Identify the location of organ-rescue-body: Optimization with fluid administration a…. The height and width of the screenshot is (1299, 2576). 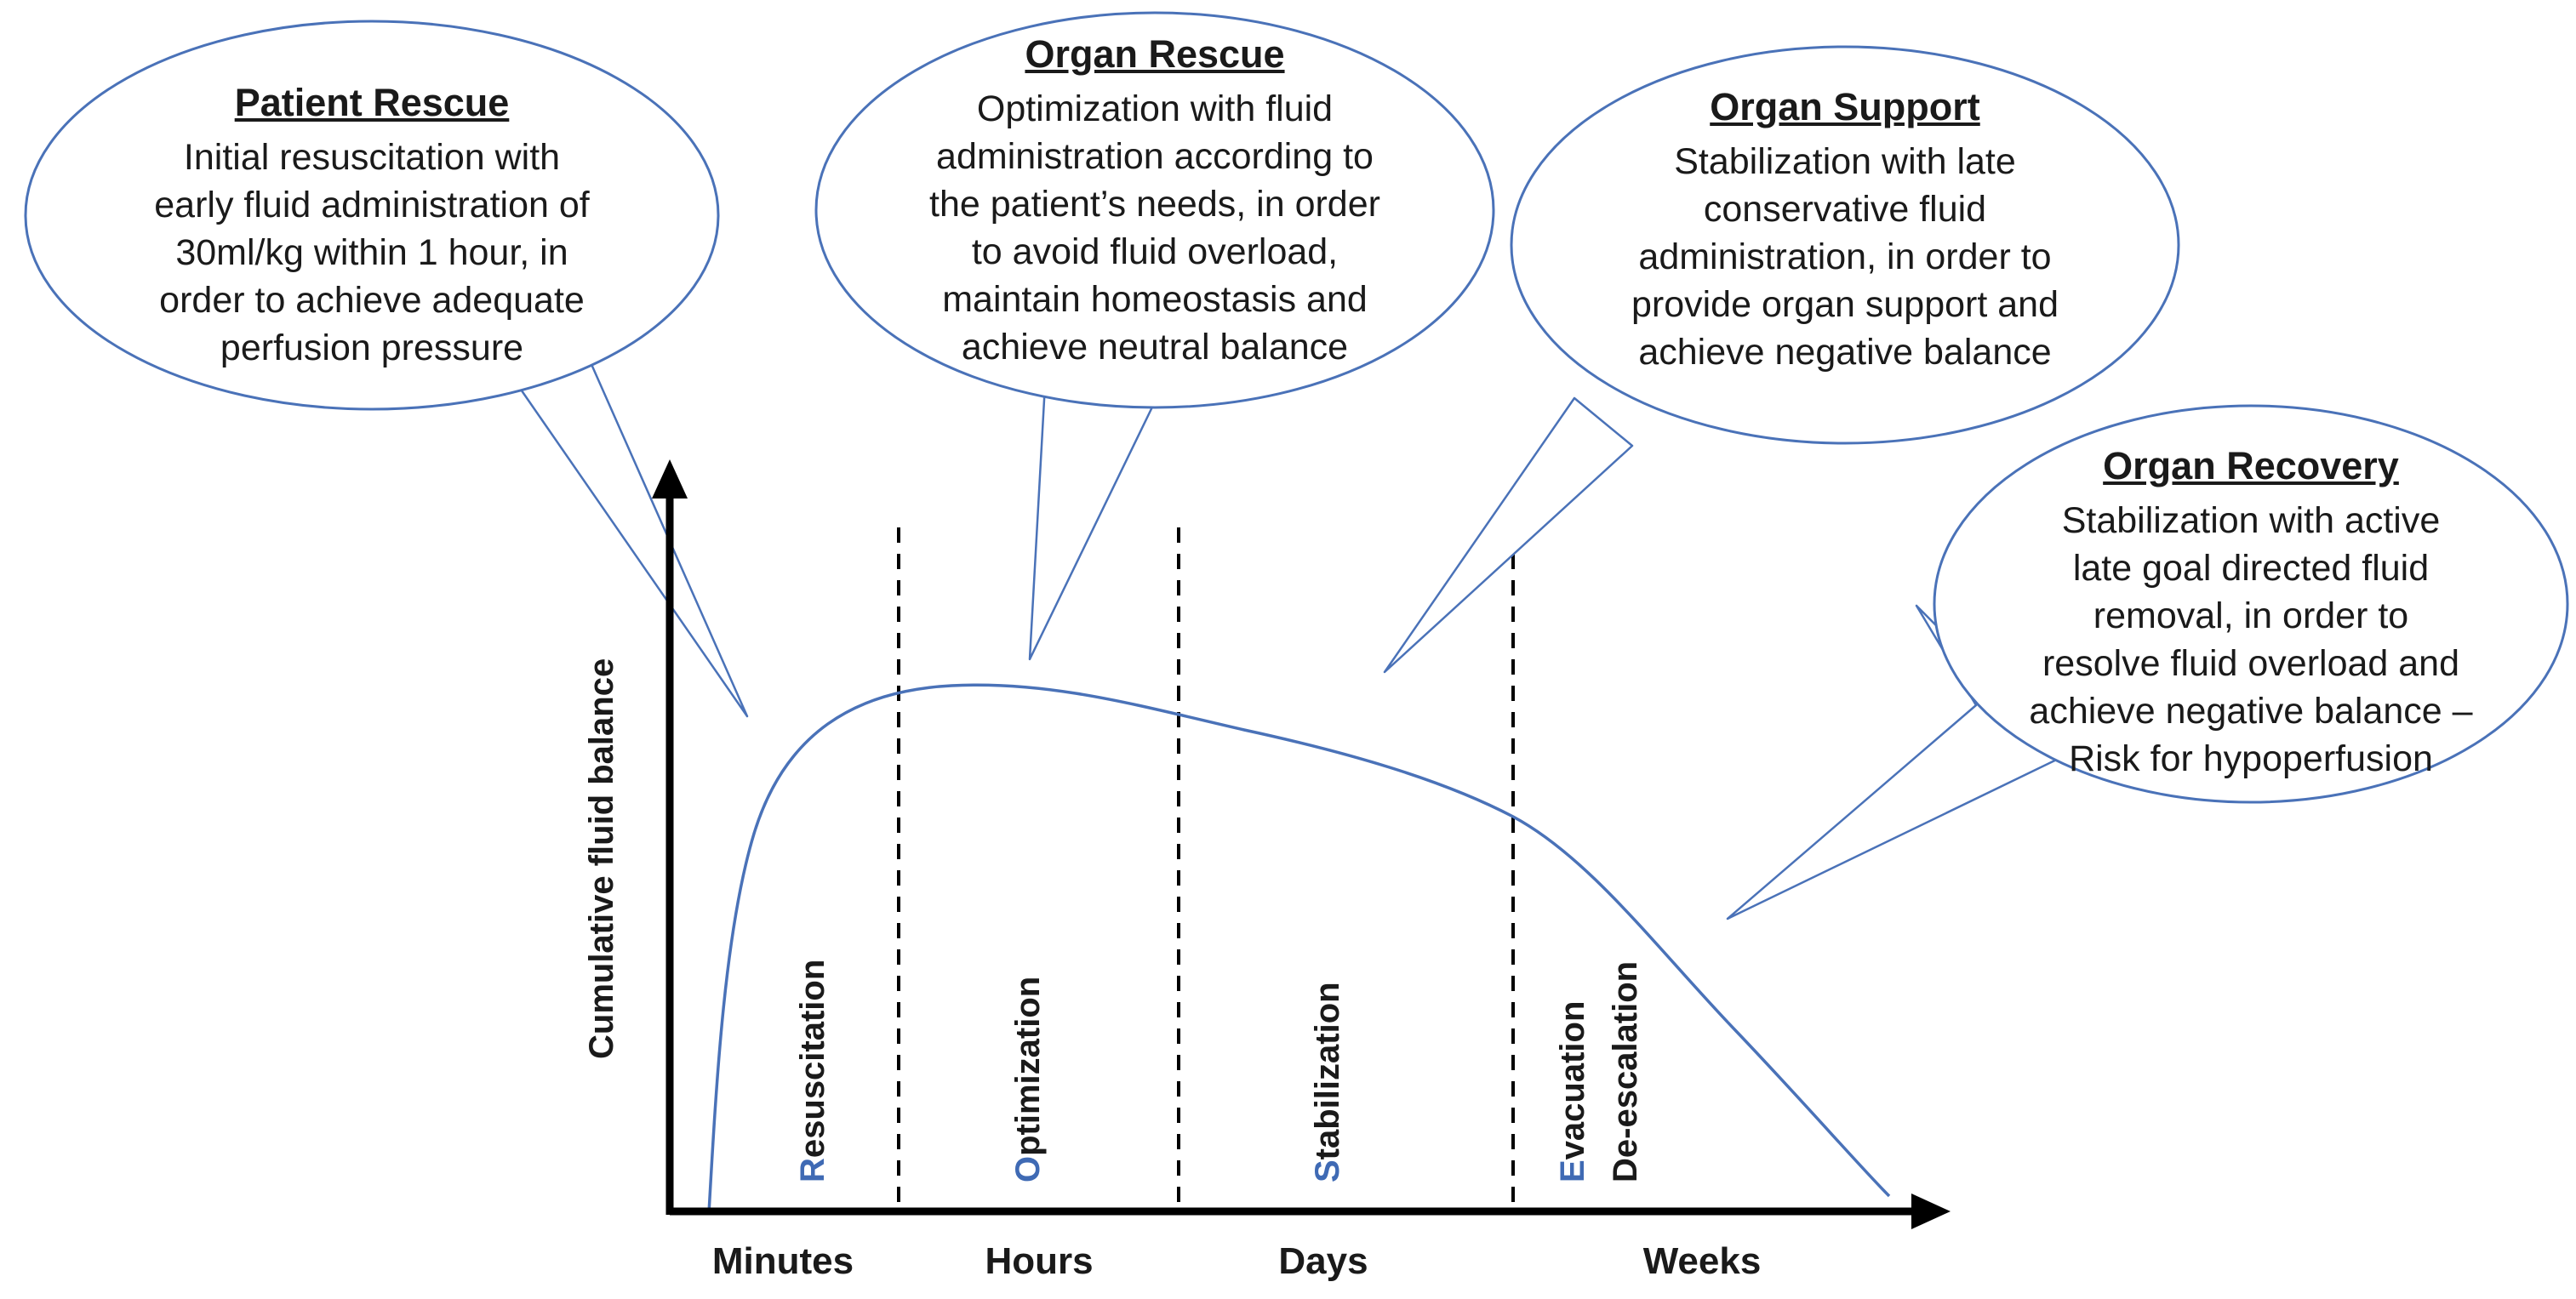
(1154, 228).